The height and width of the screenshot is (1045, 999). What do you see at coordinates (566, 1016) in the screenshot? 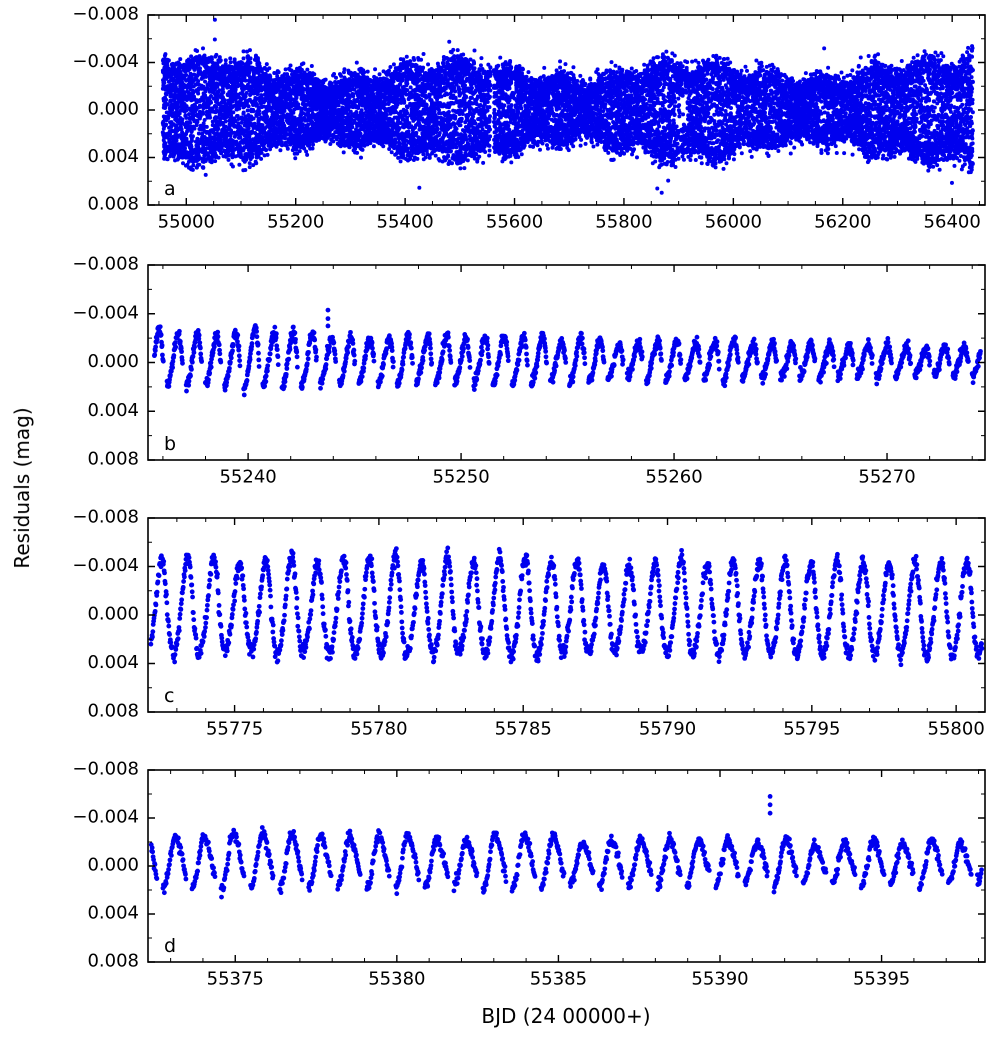
I see `x-axis-label: BJD (24 00000+)` at bounding box center [566, 1016].